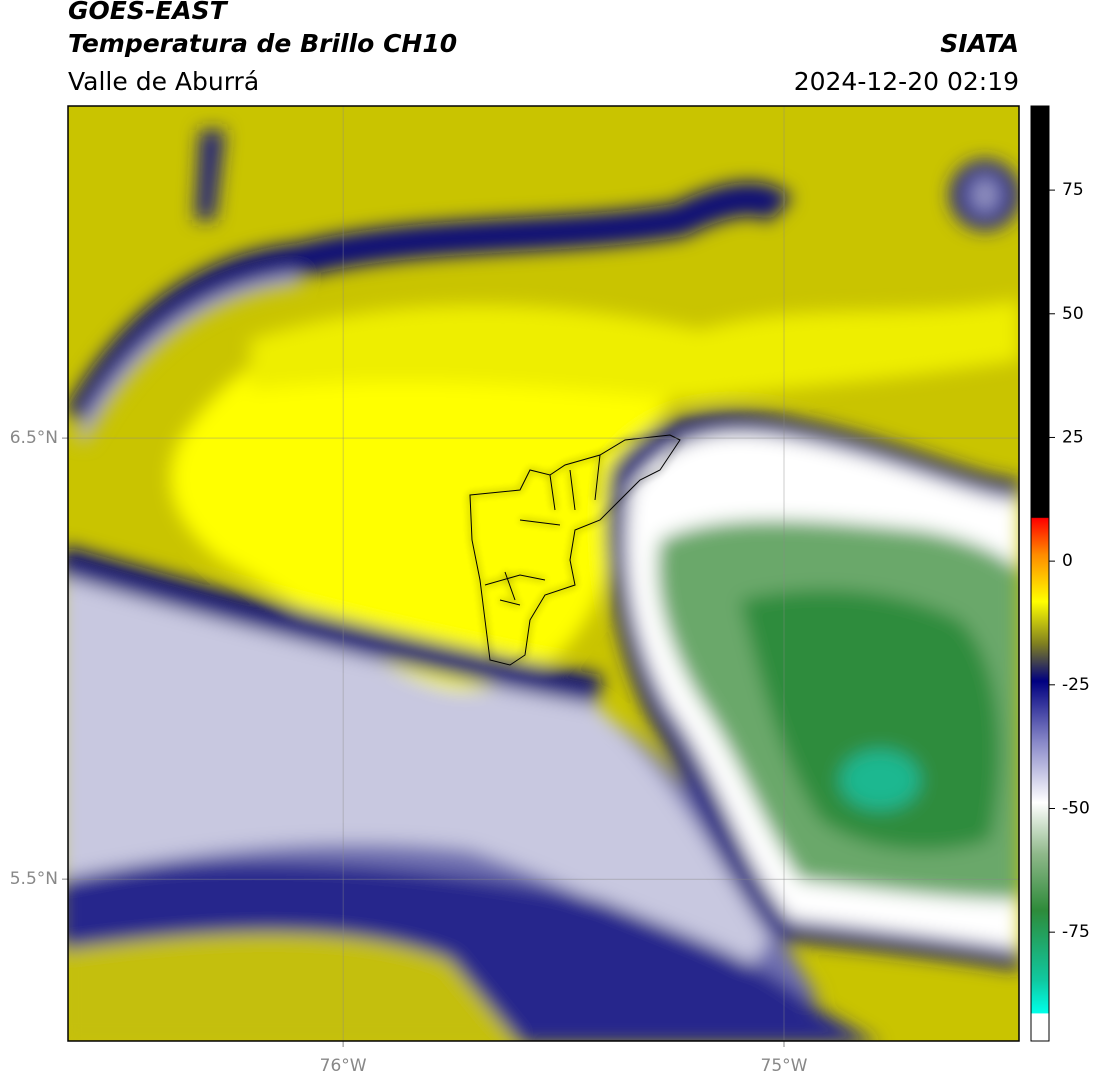 This screenshot has width=1094, height=1082. What do you see at coordinates (343, 1066) in the screenshot?
I see `lon-label: 76°W` at bounding box center [343, 1066].